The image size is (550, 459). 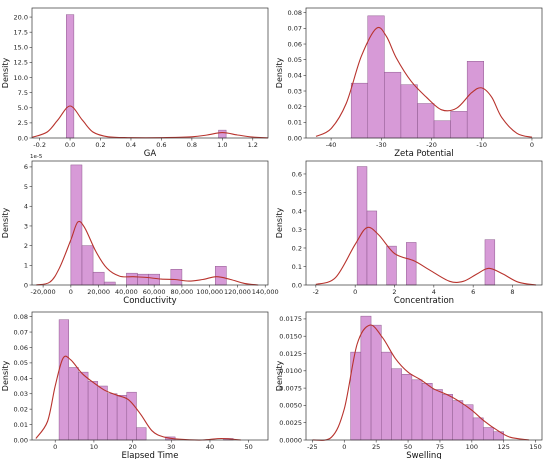 What do you see at coordinates (295, 60) in the screenshot?
I see `y-tick-label: 0.05` at bounding box center [295, 60].